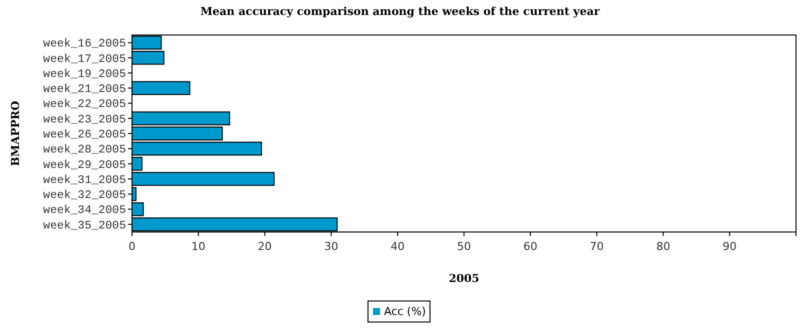 This screenshot has height=330, width=800. What do you see at coordinates (198, 246) in the screenshot?
I see `x-tick-label: 10` at bounding box center [198, 246].